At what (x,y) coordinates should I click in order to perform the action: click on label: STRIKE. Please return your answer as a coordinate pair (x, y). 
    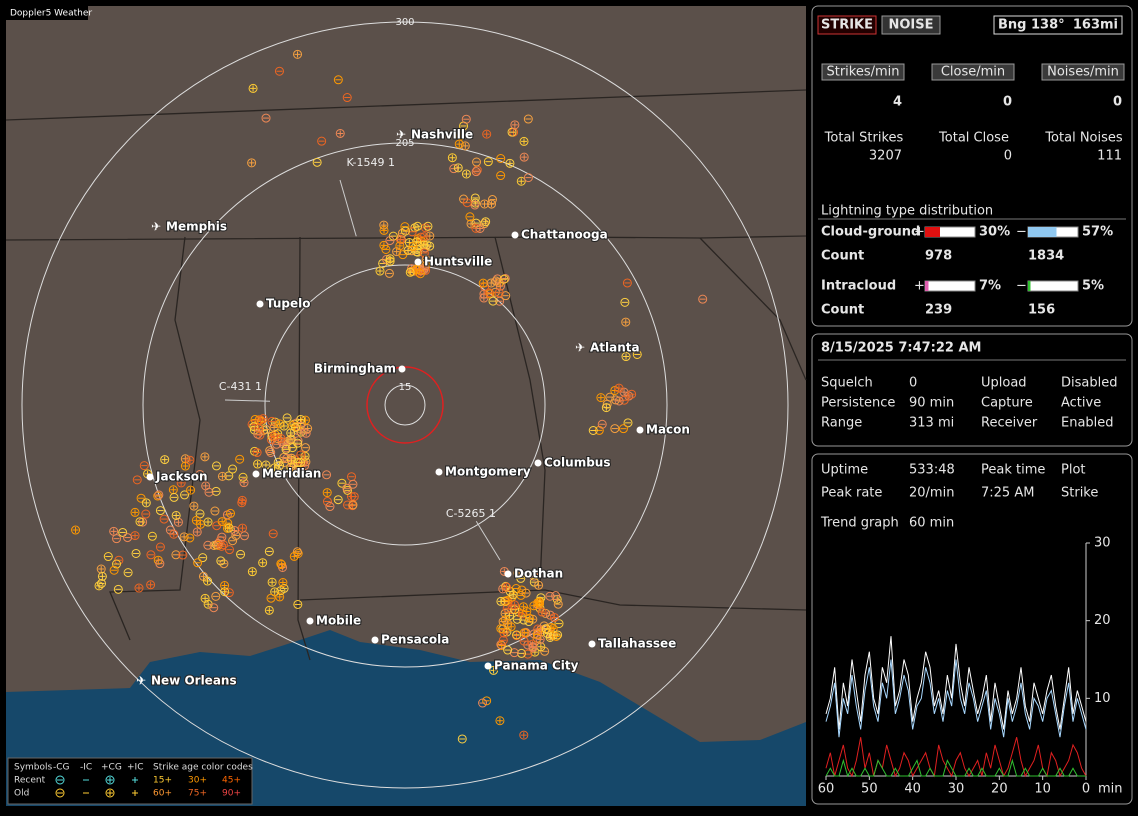
    Looking at the image, I should click on (847, 25).